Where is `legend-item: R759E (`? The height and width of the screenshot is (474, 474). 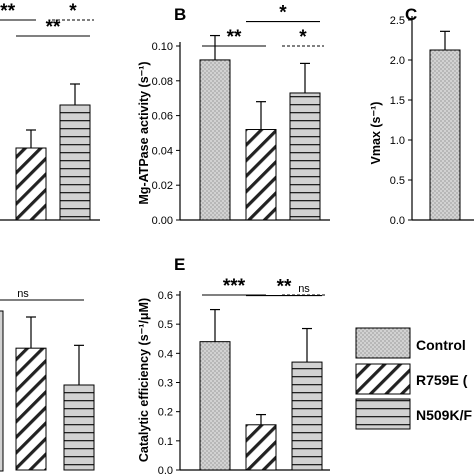 legend-item: R759E ( is located at coordinates (411, 379).